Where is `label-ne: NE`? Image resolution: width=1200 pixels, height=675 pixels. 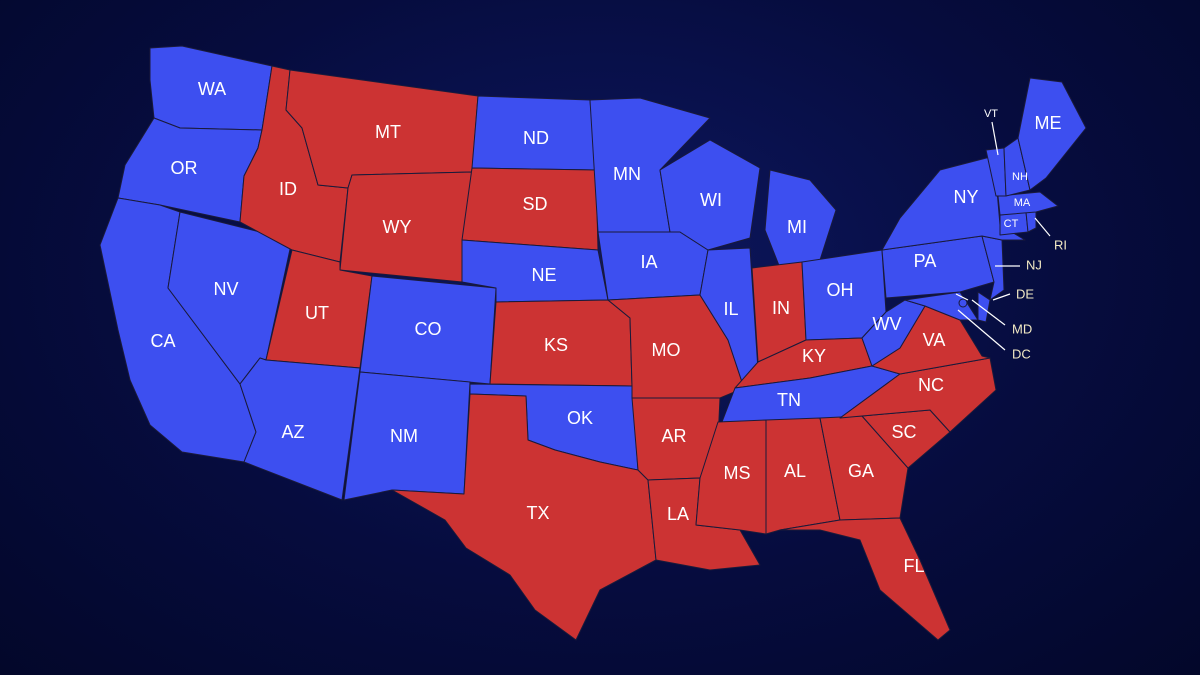
label-ne: NE is located at coordinates (543, 275).